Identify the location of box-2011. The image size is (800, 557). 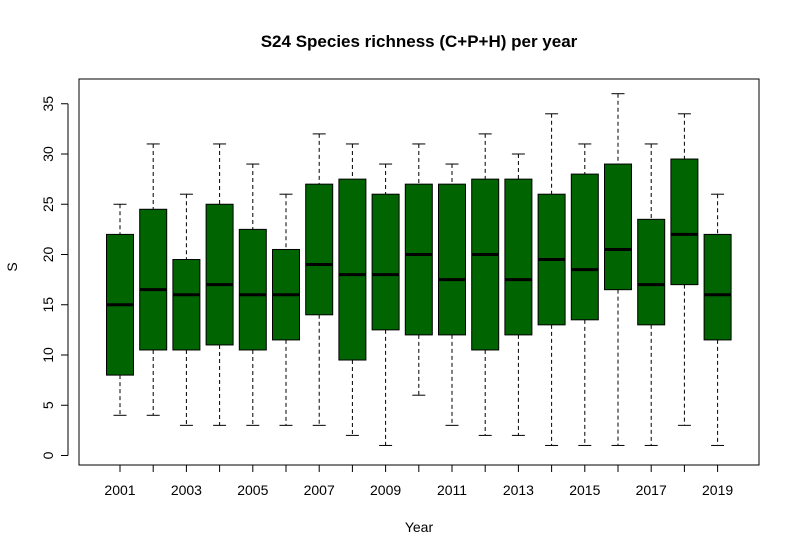
(452, 294).